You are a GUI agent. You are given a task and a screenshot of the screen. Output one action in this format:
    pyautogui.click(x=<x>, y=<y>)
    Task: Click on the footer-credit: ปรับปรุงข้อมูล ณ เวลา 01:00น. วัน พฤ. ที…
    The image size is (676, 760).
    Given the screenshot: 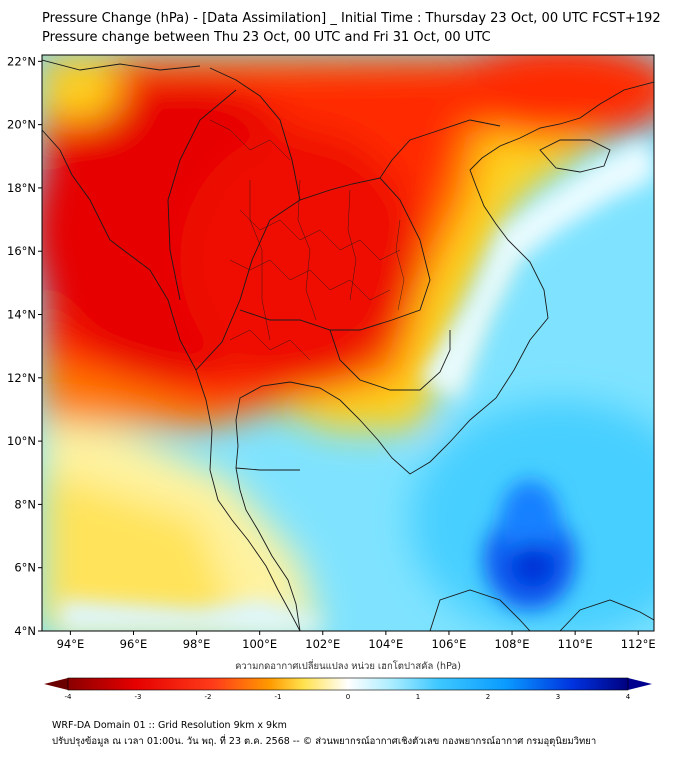 What is the action you would take?
    pyautogui.click(x=324, y=741)
    